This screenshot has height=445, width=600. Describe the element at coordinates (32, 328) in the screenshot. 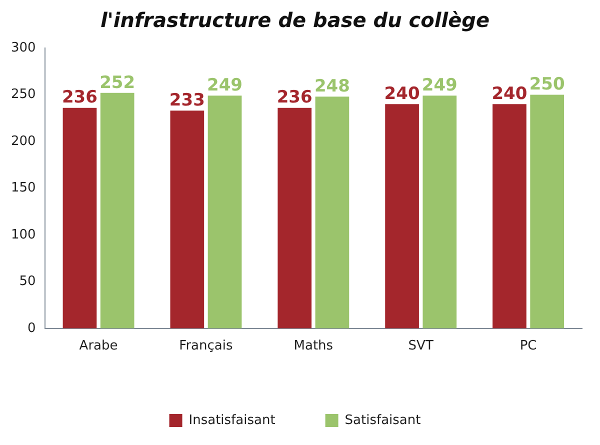

I see `y-tick-label: 0` at that location.